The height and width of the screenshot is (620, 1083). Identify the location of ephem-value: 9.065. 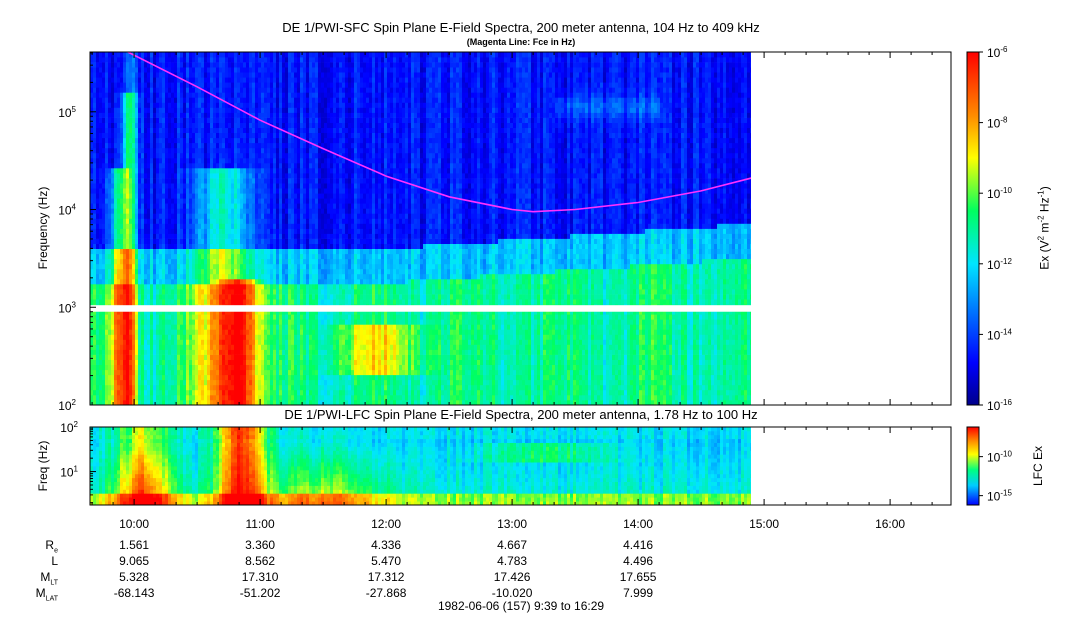
(134, 561).